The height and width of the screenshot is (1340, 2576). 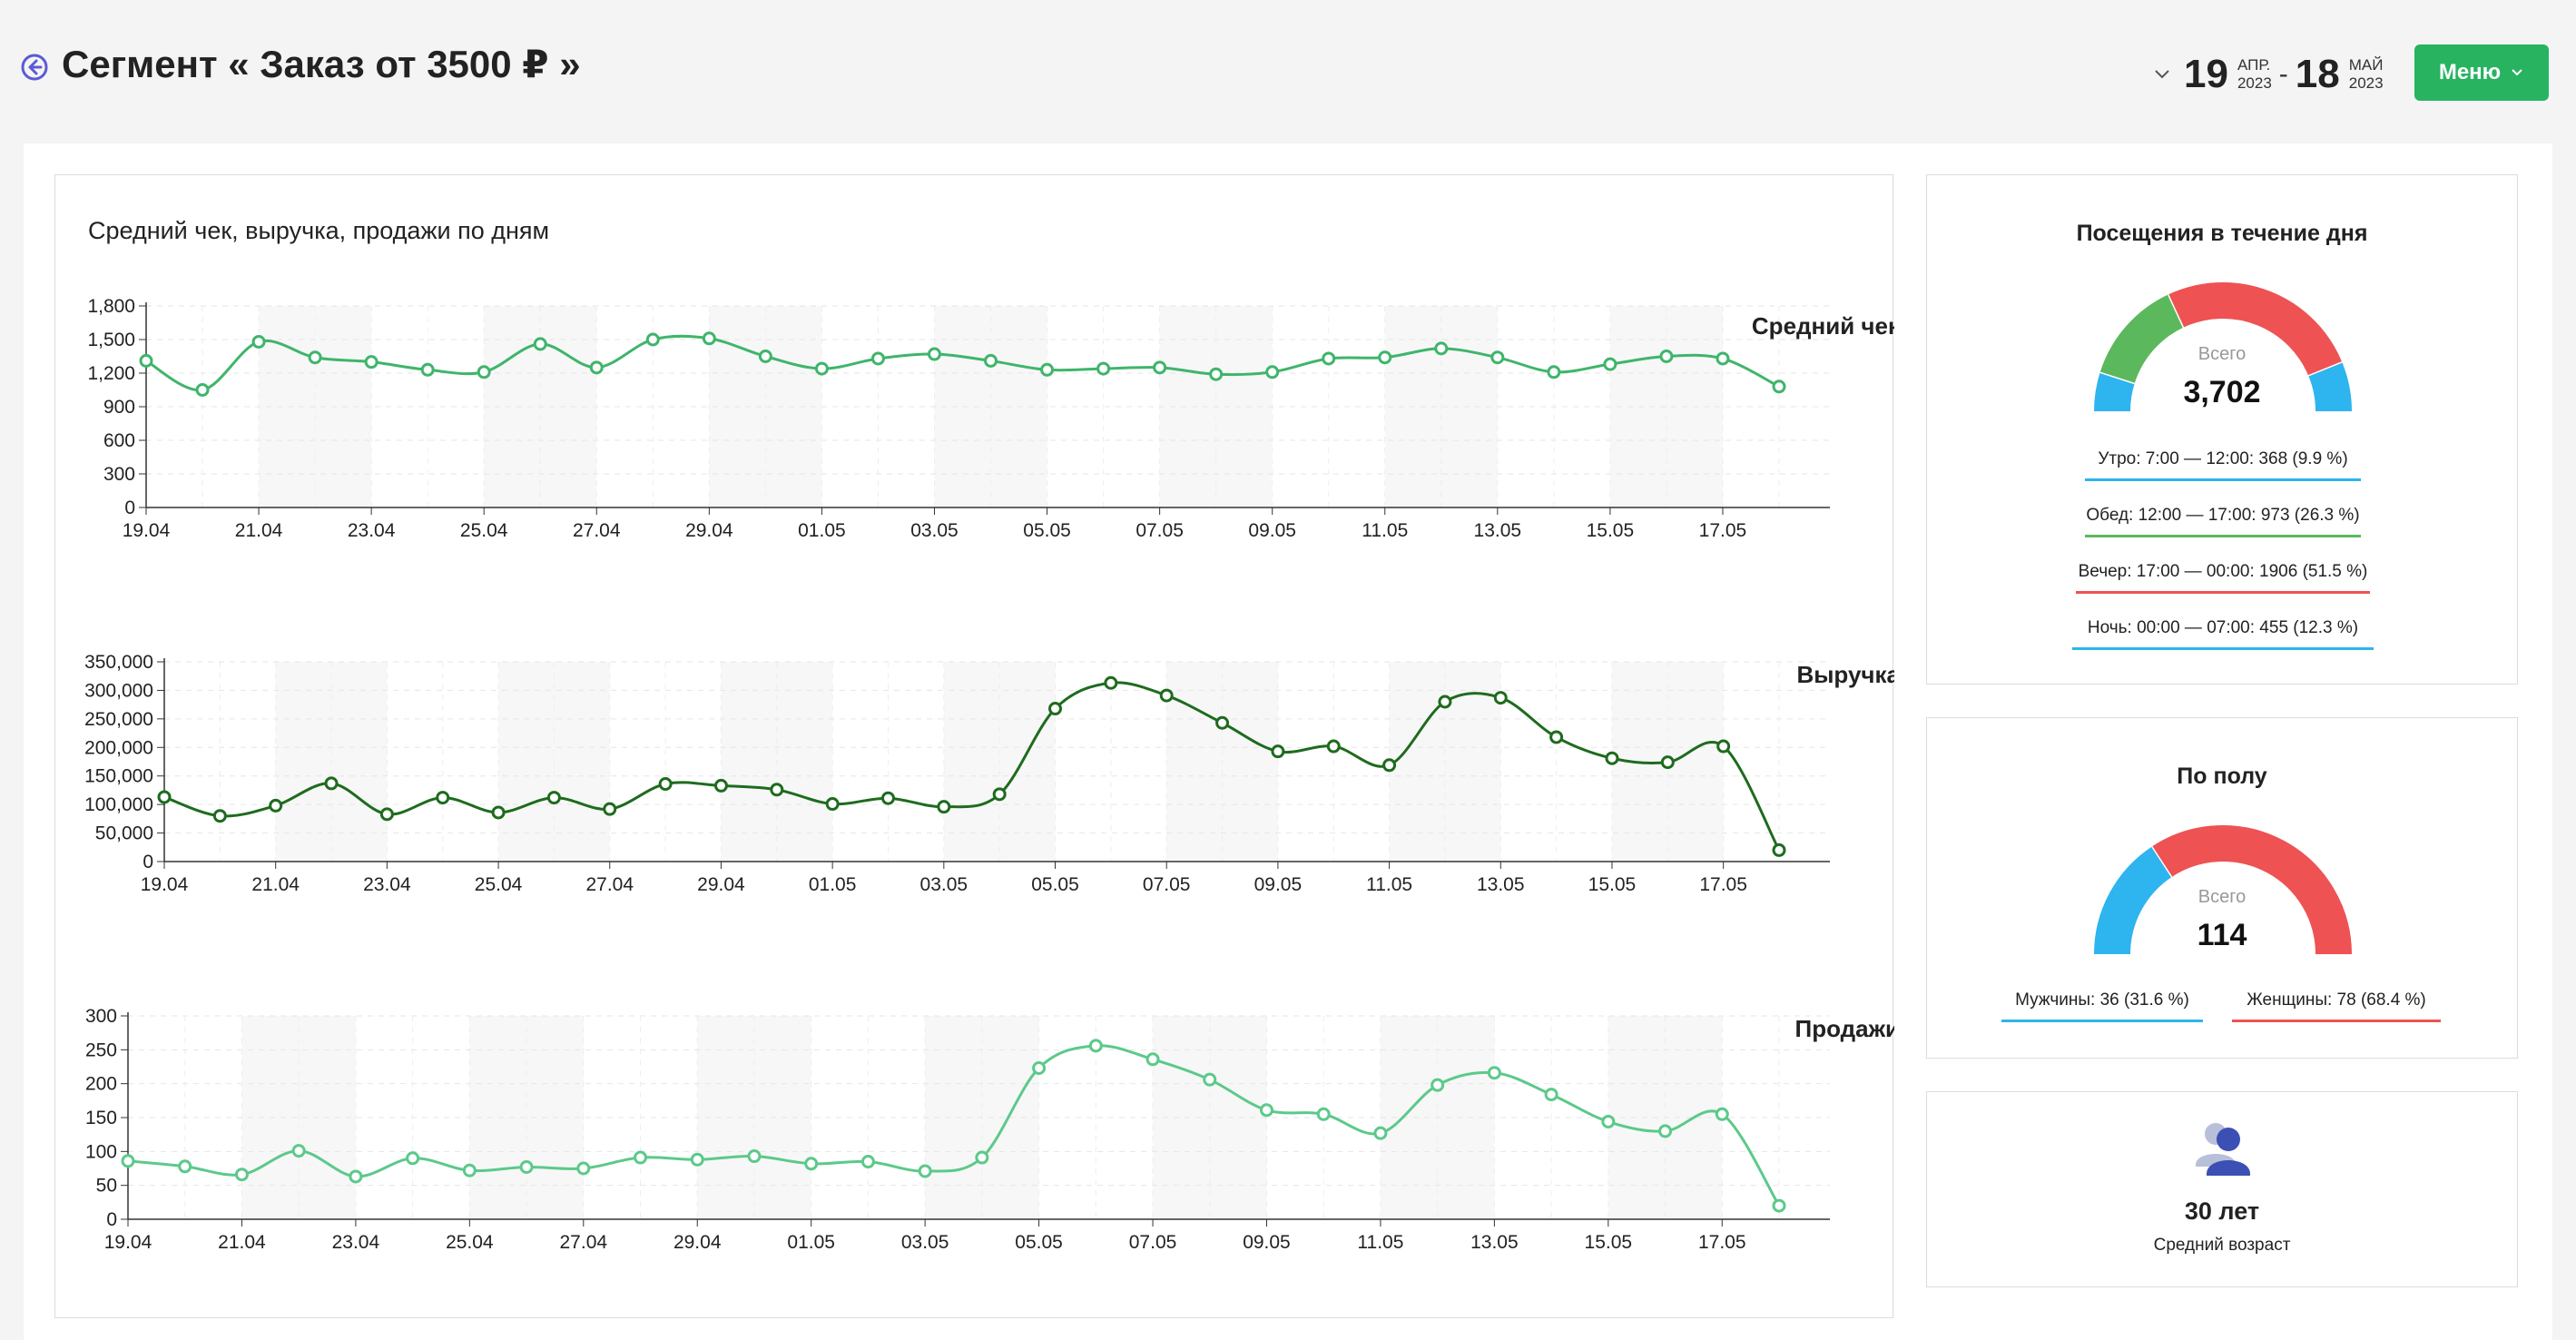 I want to click on date-range-picker: 19 АПР. 2023 - 18 МАЙ 2023, so click(x=2267, y=74).